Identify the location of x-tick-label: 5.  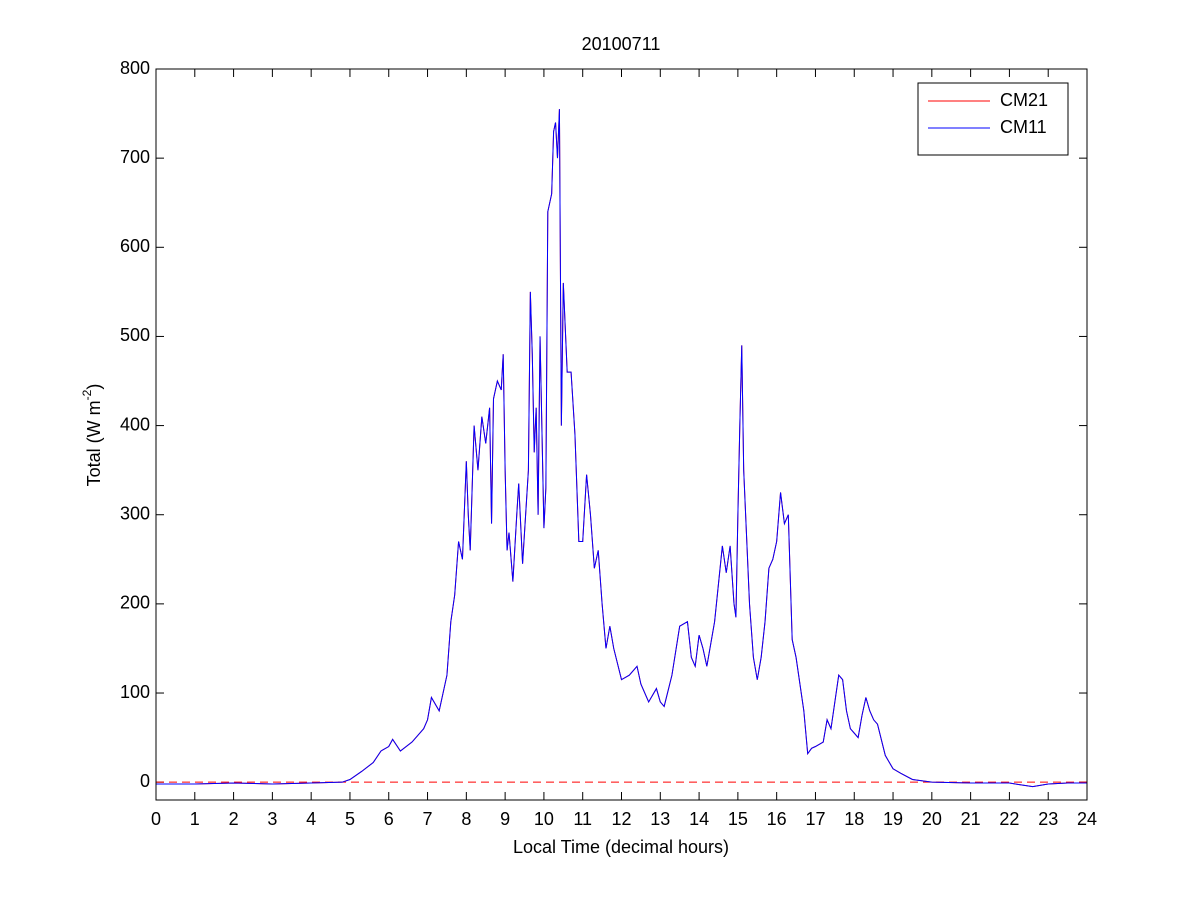
(350, 819).